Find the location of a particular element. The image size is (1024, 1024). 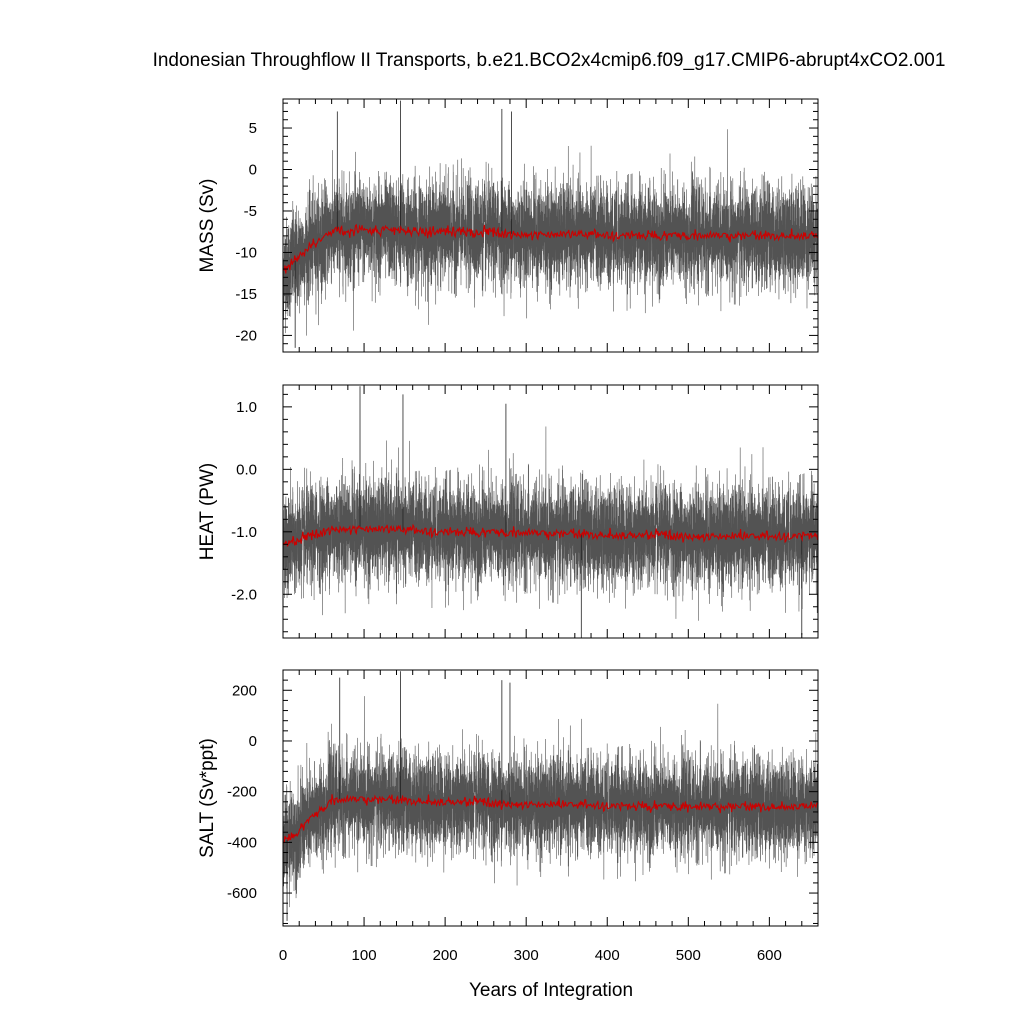

x-axis-label: Years of Integration is located at coordinates (551, 990).